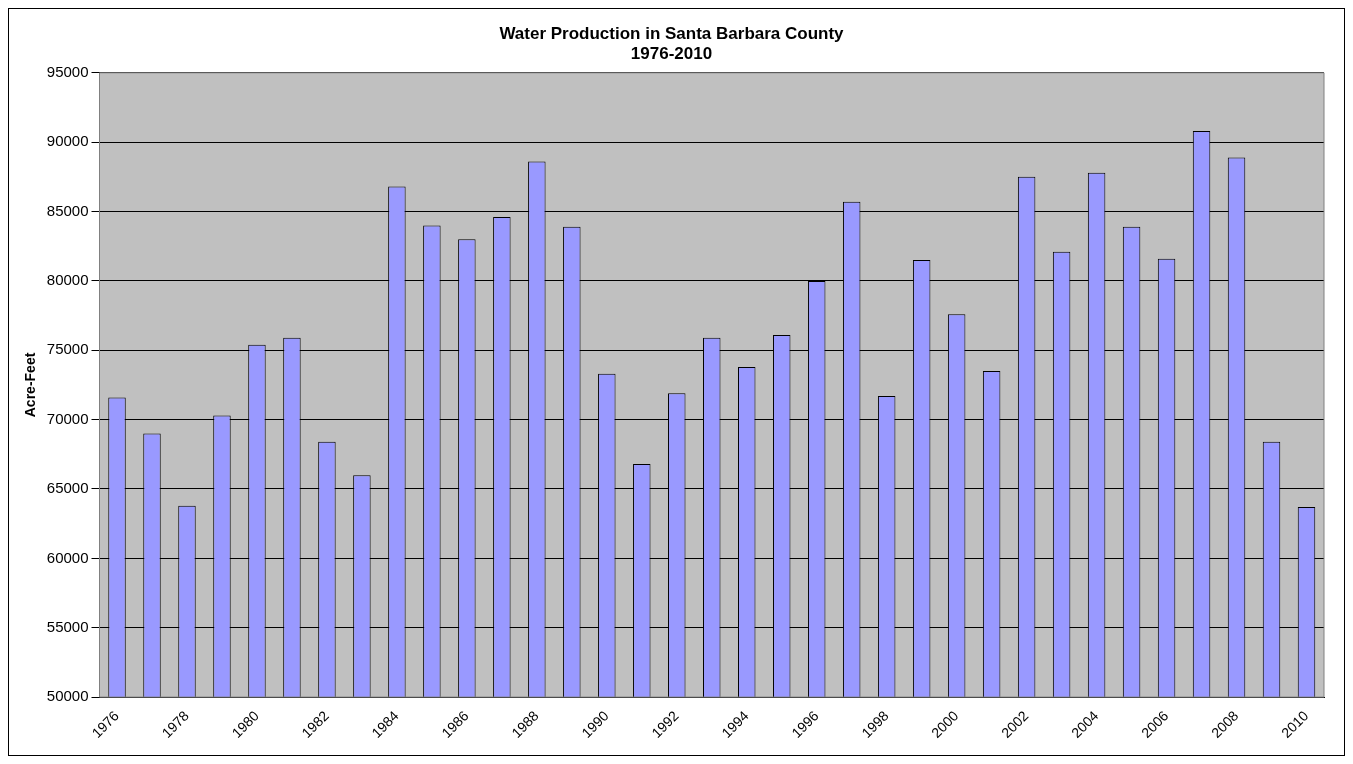 The height and width of the screenshot is (764, 1353). Describe the element at coordinates (30, 385) in the screenshot. I see `y-axis-title: Acre-Feet` at that location.